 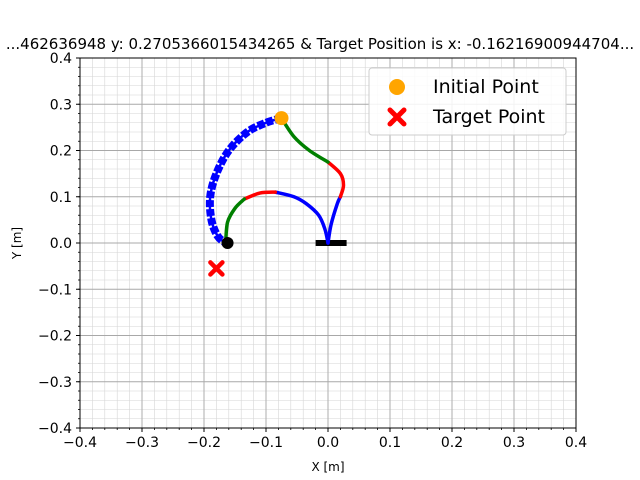 I want to click on x-axis-label: X [m], so click(x=327, y=467).